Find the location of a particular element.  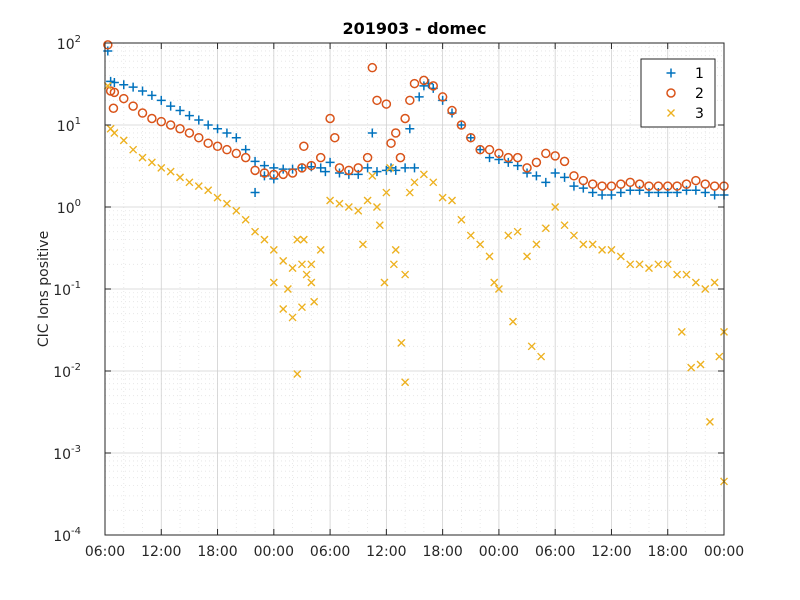

y-tick-label: 10⁰ is located at coordinates (69, 207).